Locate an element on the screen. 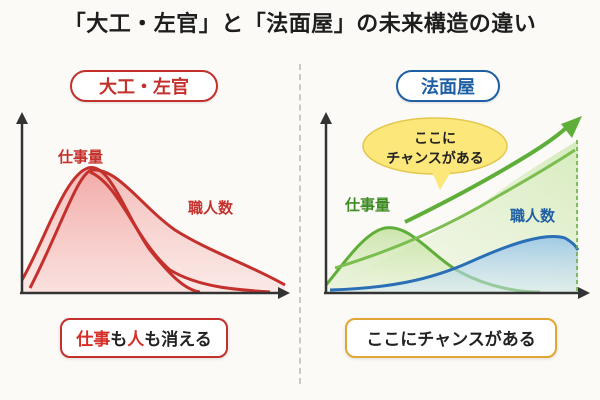 The image size is (600, 400). left-workers-area is located at coordinates (157, 230).